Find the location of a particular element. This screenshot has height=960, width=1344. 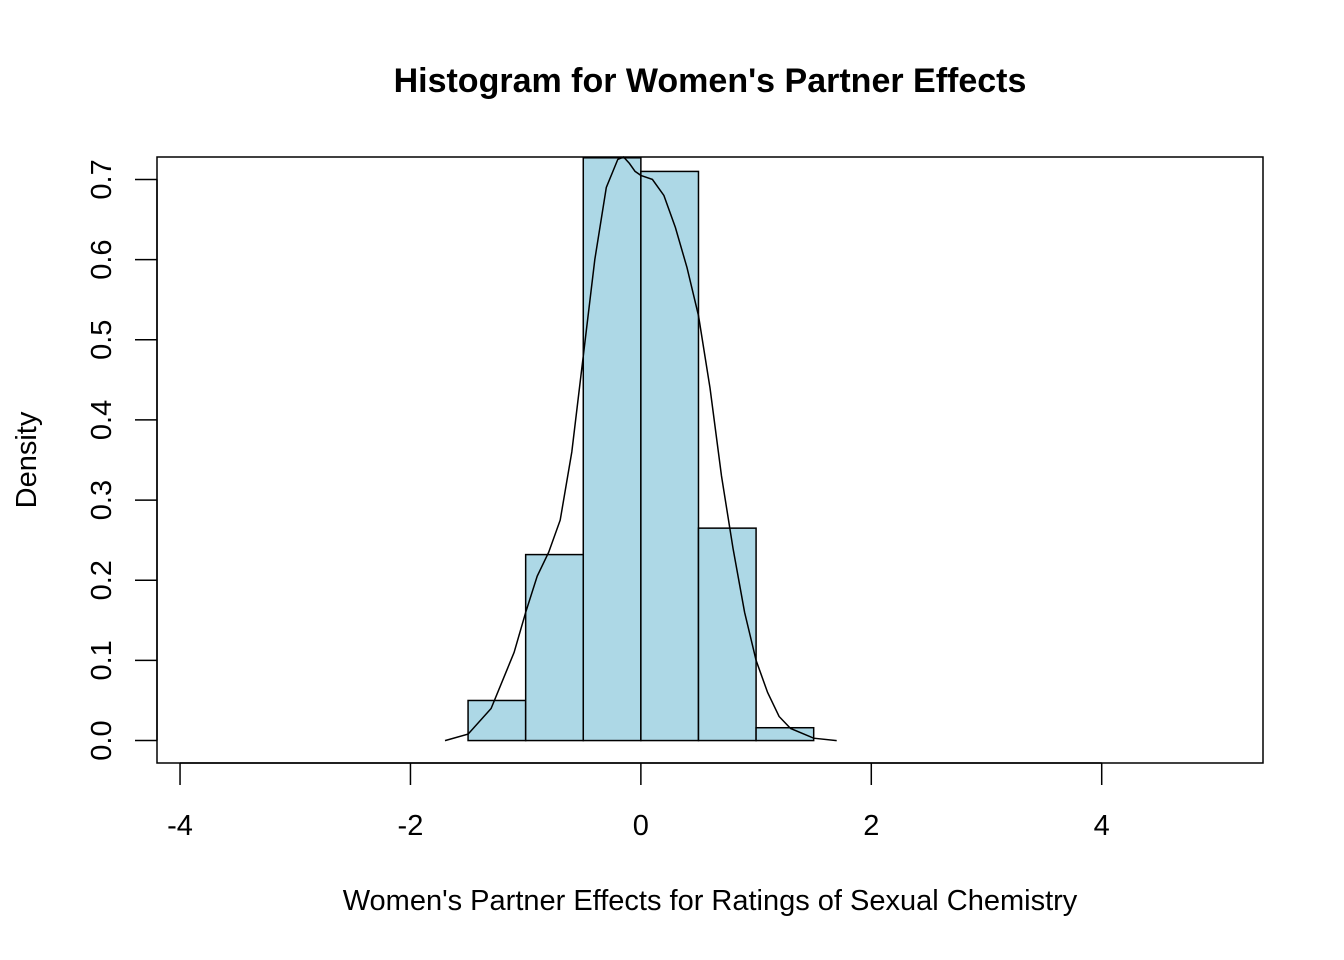

x-tick-label-3: 2 is located at coordinates (871, 826).